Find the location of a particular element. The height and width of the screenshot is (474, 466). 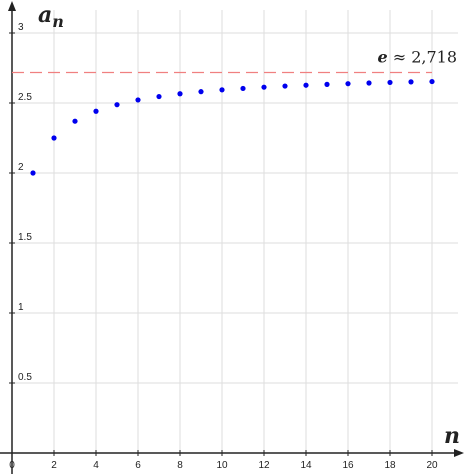

x-tick-label-12: 12 is located at coordinates (264, 465).